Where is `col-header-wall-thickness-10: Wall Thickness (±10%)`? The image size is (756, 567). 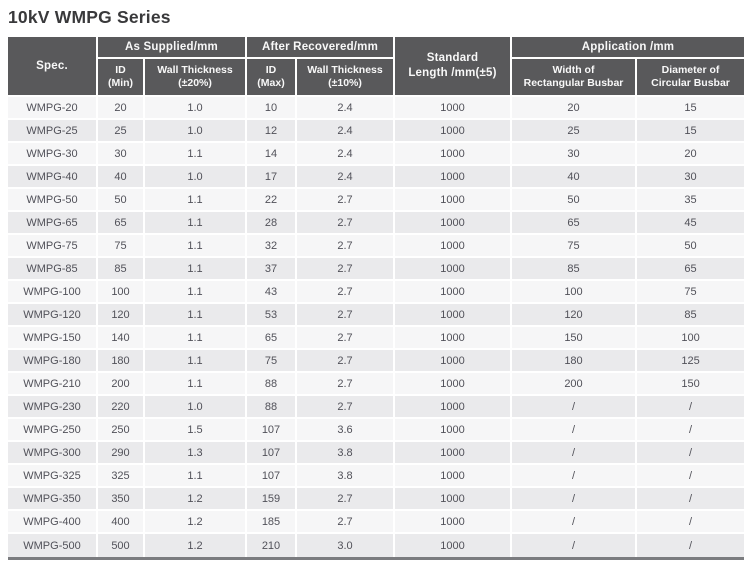
col-header-wall-thickness-10: Wall Thickness (±10%) is located at coordinates (346, 78).